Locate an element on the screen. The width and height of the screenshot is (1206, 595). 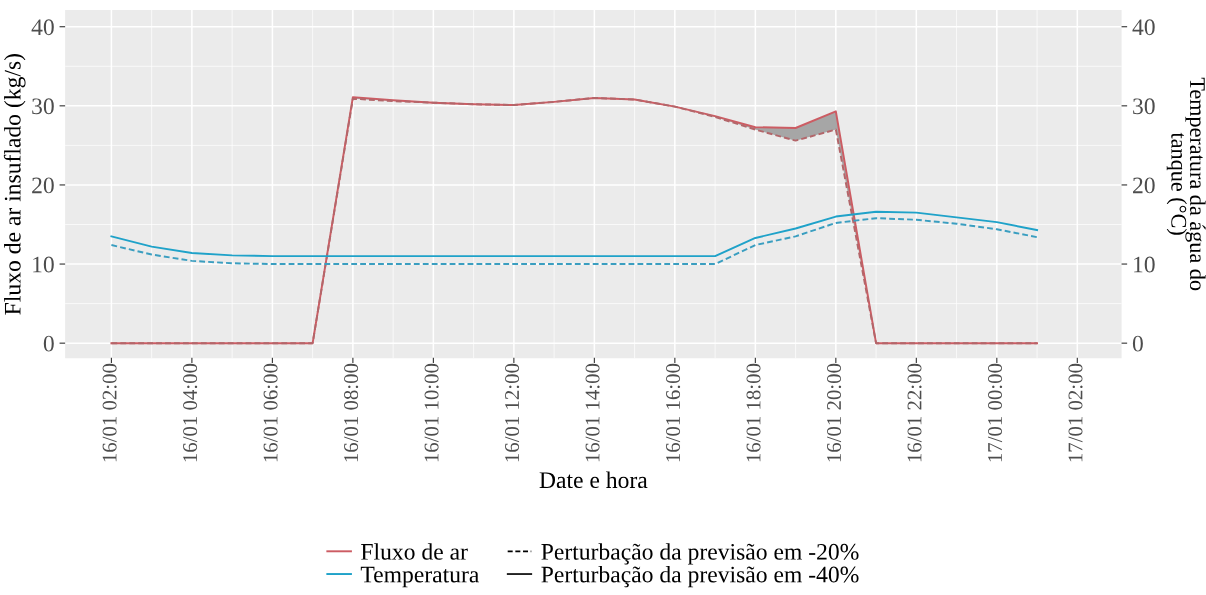
y-tick-label: 30 is located at coordinates (43, 106).